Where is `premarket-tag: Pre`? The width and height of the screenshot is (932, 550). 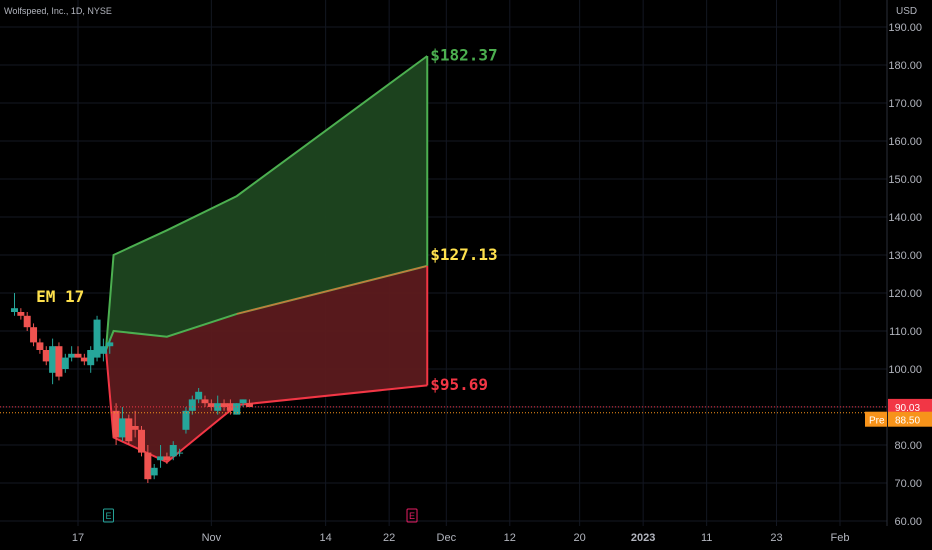
premarket-tag: Pre is located at coordinates (877, 421).